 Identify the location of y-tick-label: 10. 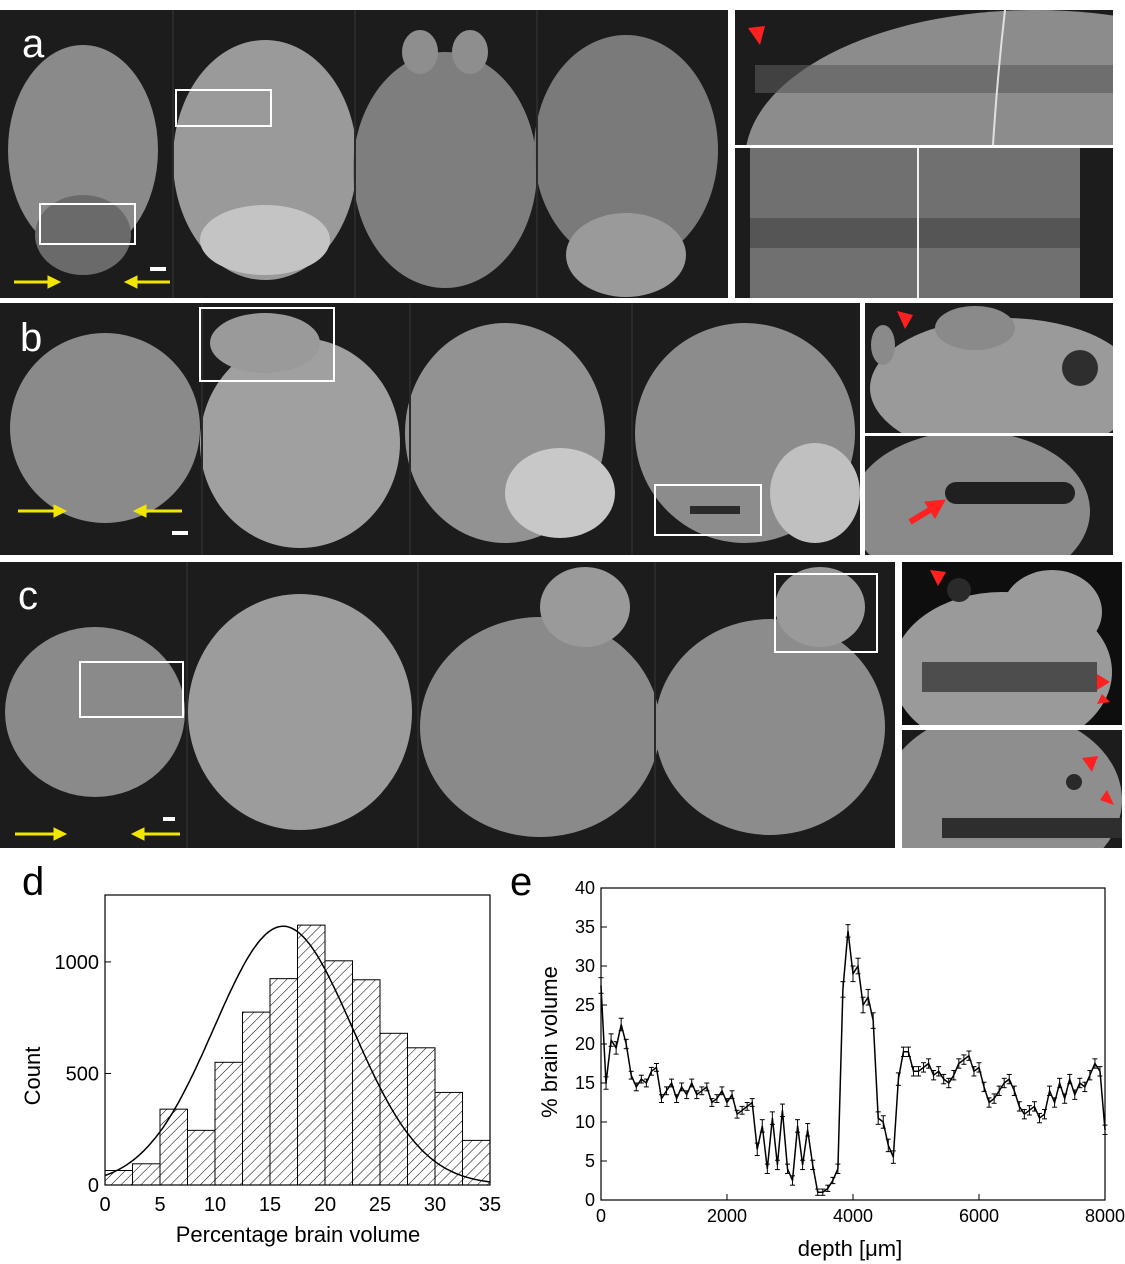
(585, 1122).